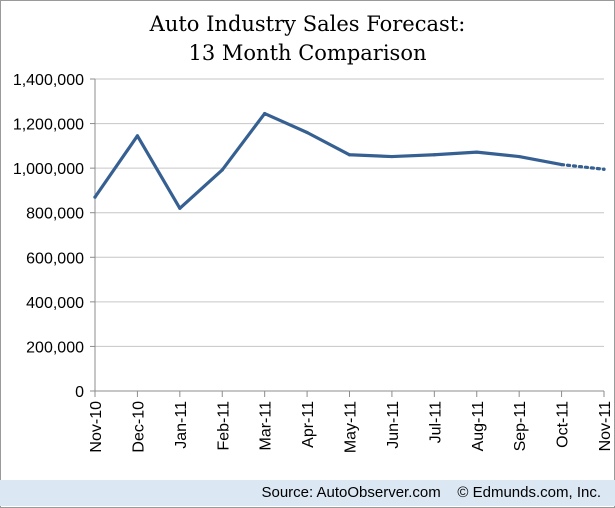 This screenshot has width=615, height=508. I want to click on x-tick-label: Oct-11, so click(563, 424).